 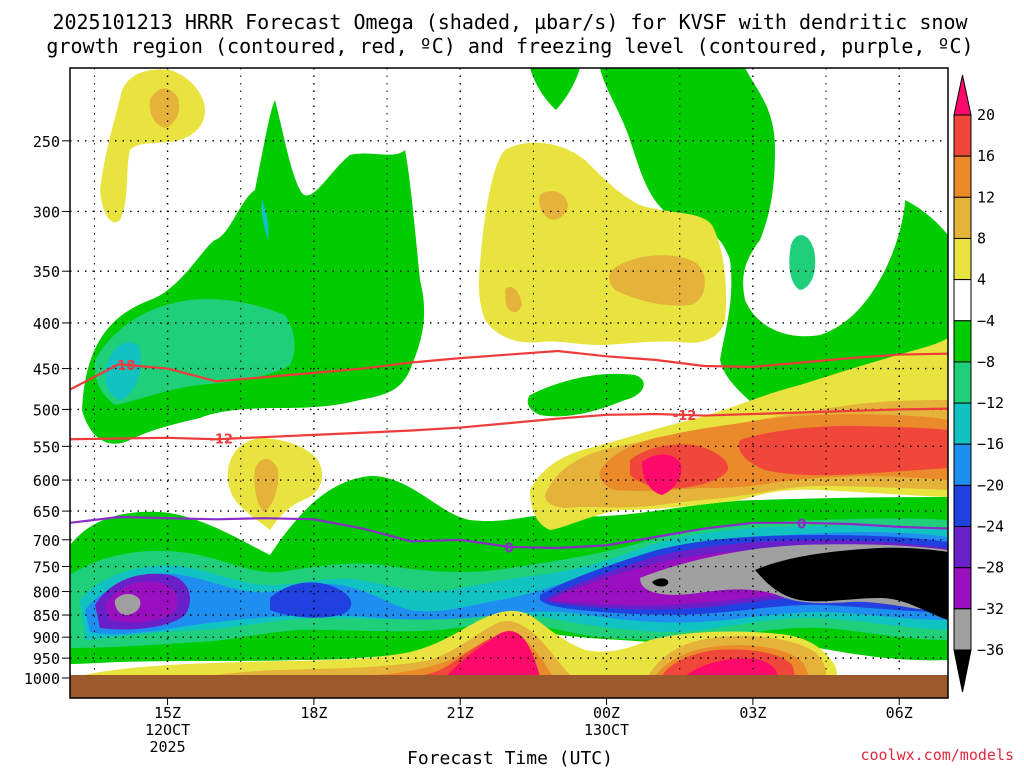 I want to click on x-tick-label: 13OCT, so click(x=606, y=730).